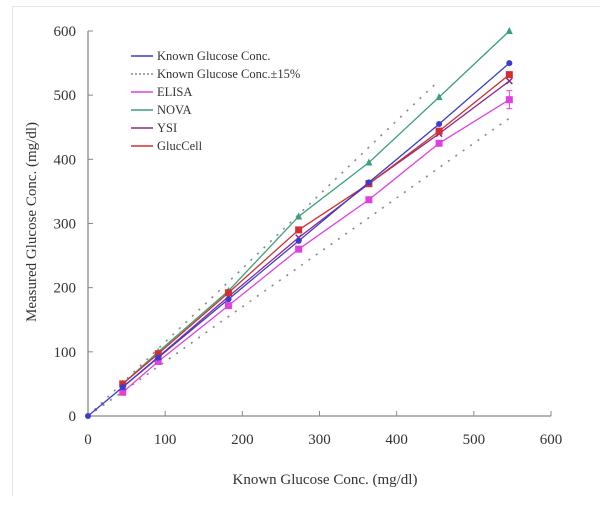 This screenshot has height=506, width=600. Describe the element at coordinates (319, 440) in the screenshot. I see `x-tick-label: 300` at that location.